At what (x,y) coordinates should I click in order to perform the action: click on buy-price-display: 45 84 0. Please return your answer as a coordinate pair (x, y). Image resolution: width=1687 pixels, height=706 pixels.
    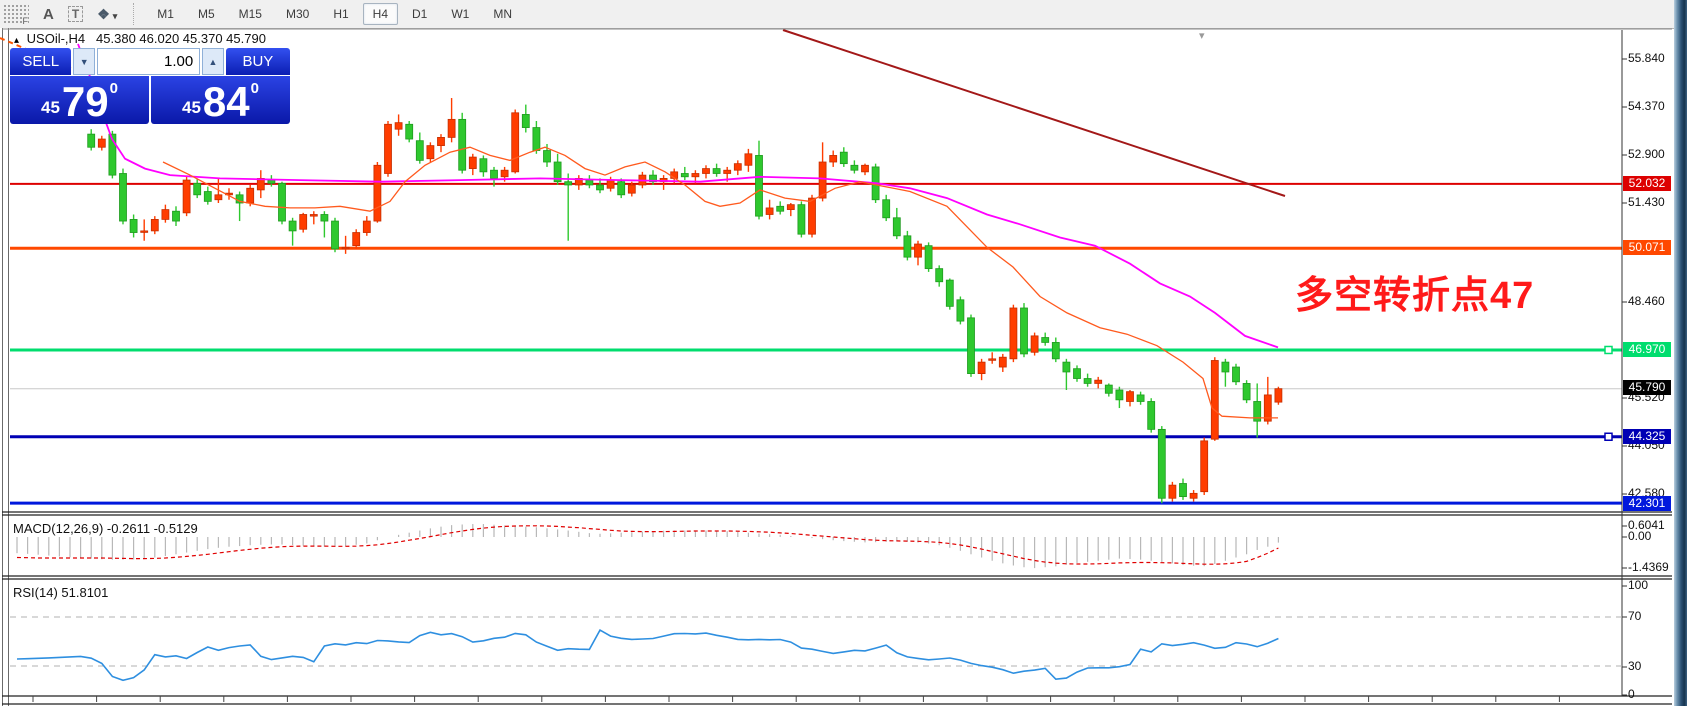
    Looking at the image, I should click on (220, 100).